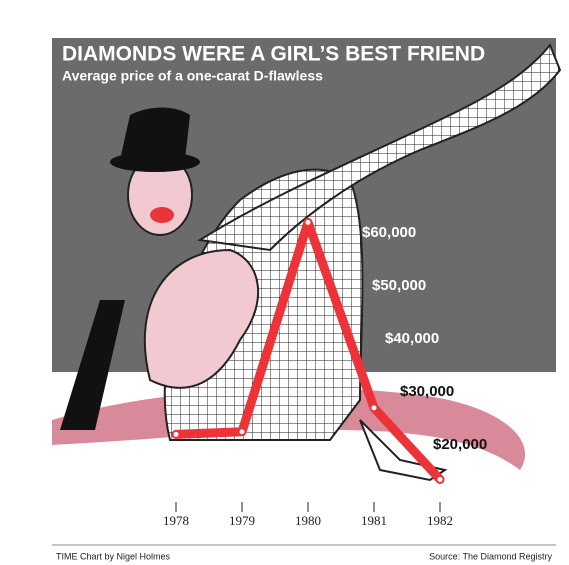  I want to click on y-tick-label: $50,000, so click(399, 285).